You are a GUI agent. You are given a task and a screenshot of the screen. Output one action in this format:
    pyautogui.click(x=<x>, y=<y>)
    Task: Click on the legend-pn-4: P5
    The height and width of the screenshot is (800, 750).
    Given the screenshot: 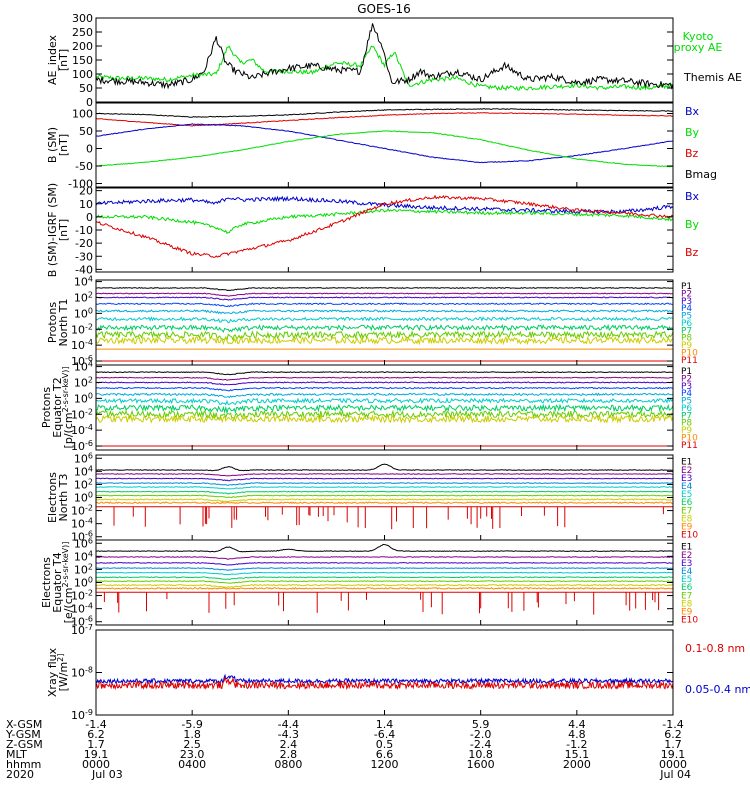 What is the action you would take?
    pyautogui.click(x=686, y=317)
    